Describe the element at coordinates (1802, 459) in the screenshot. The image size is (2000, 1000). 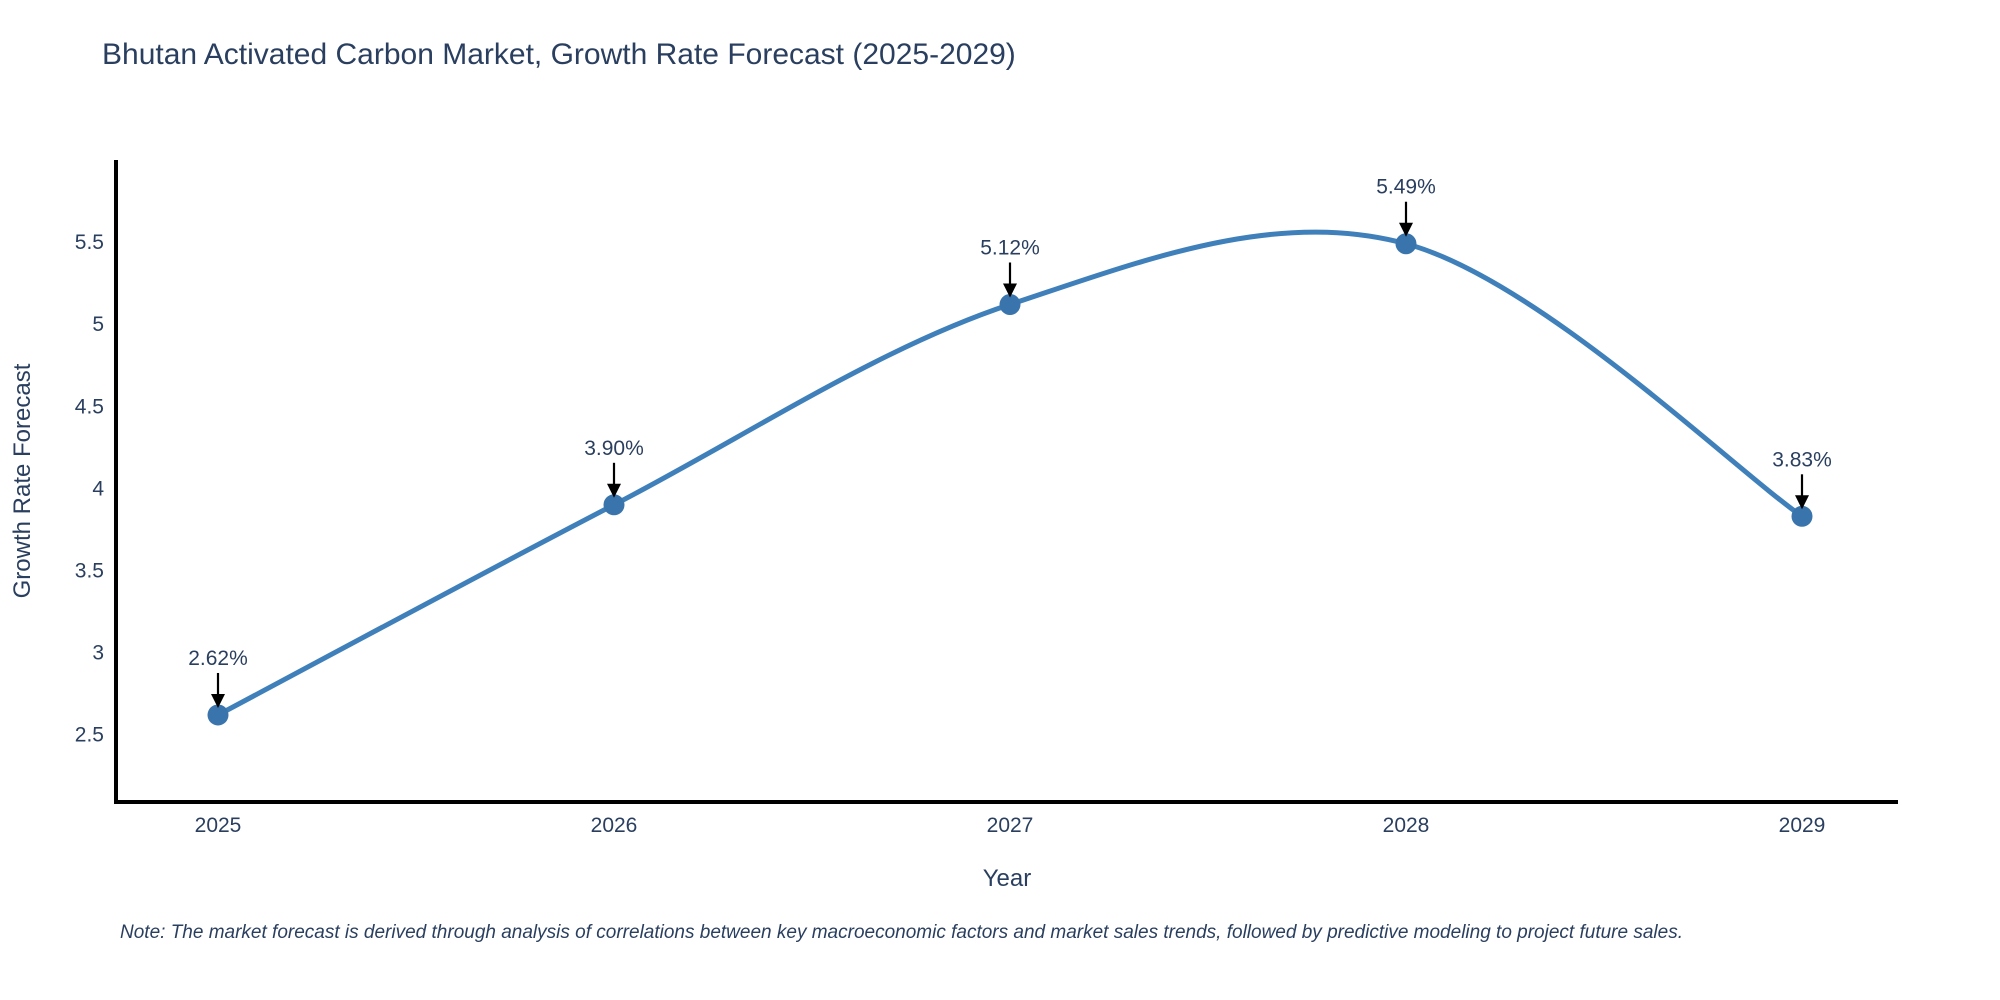
I see `annotation-label: 3.83%` at that location.